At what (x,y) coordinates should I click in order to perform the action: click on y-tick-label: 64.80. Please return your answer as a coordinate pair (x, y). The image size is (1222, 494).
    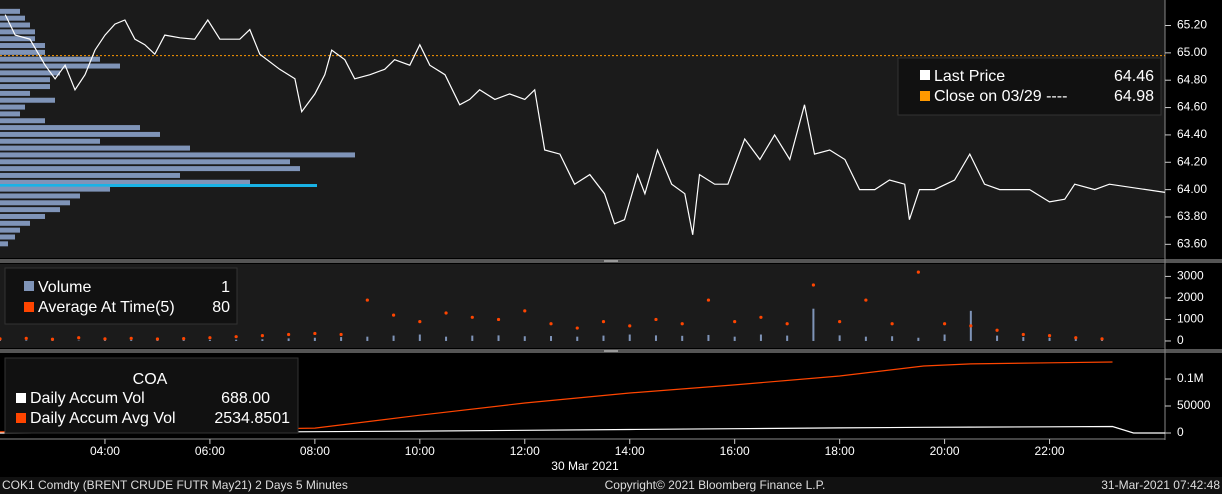
    Looking at the image, I should click on (1192, 79).